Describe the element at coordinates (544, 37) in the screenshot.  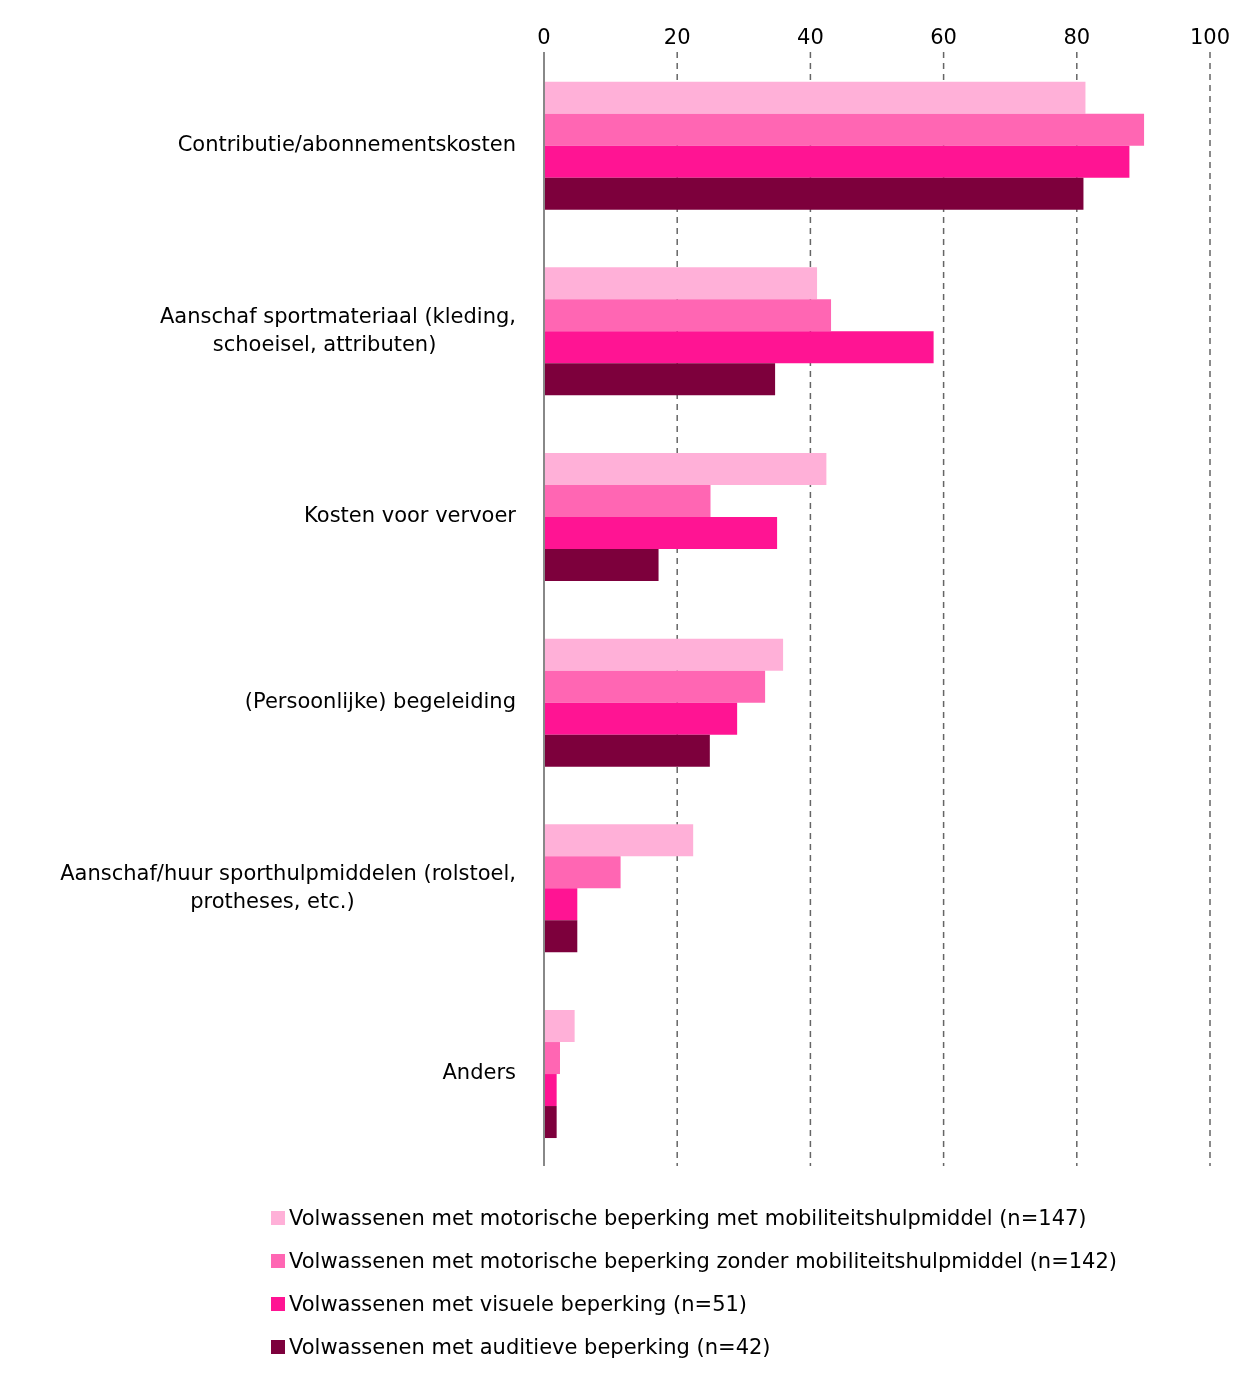
I see `x-tick-label: 0` at that location.